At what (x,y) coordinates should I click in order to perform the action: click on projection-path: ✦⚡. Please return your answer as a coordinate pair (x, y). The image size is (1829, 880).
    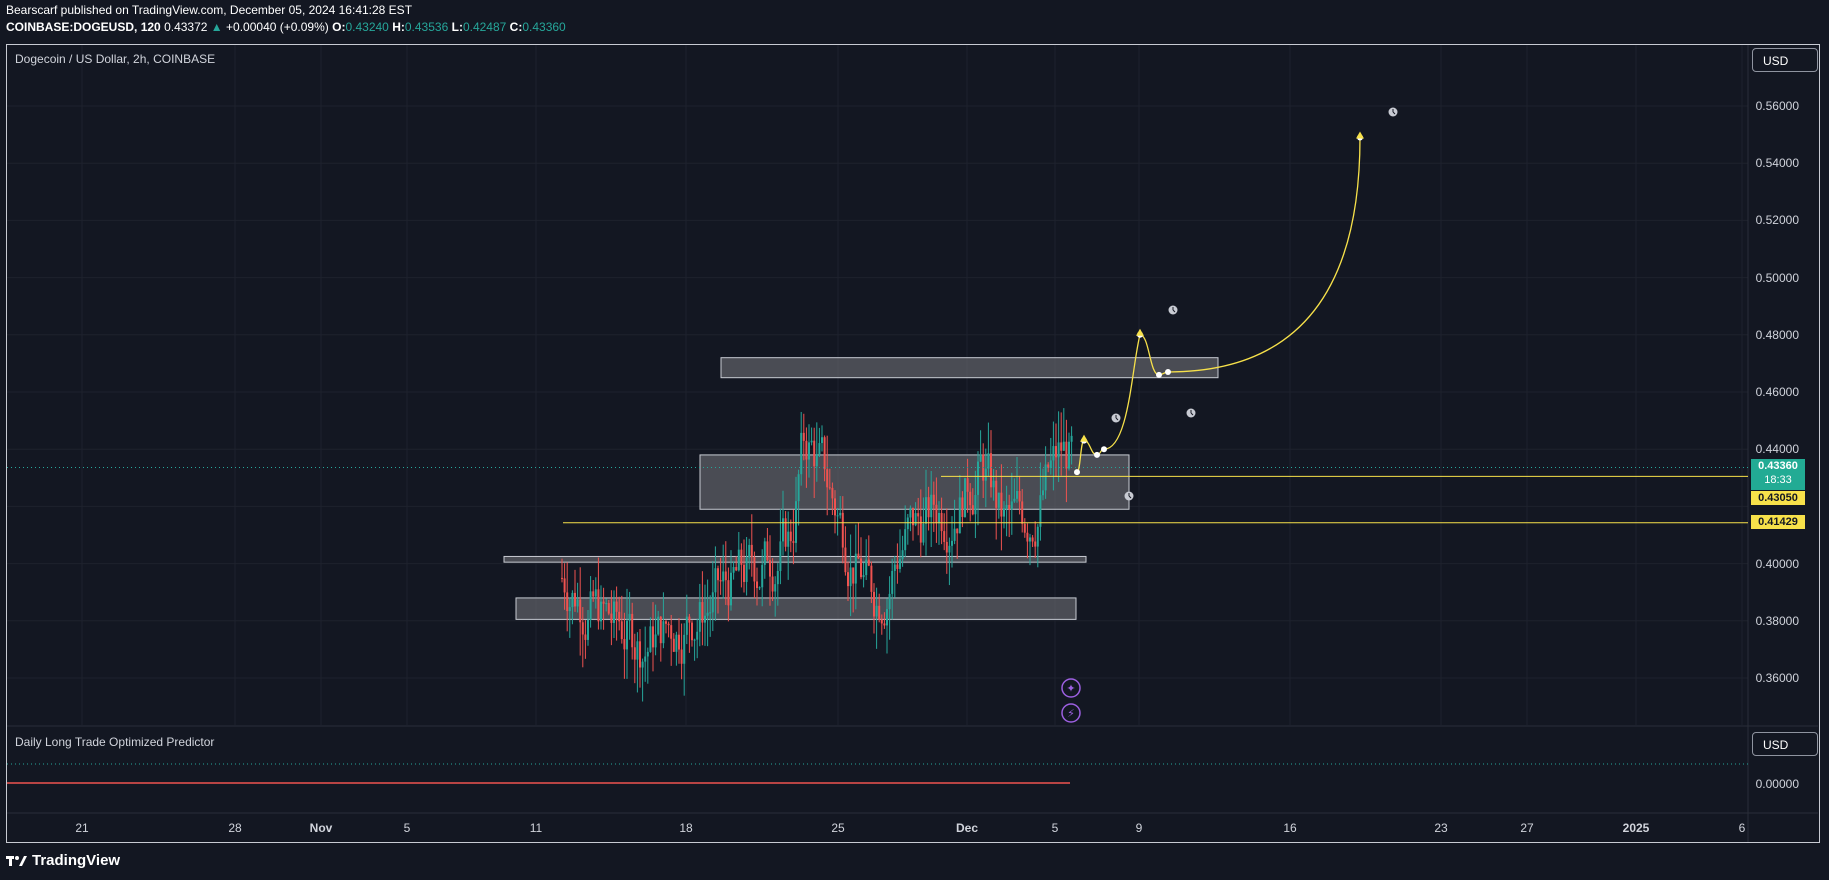
    Looking at the image, I should click on (1229, 415).